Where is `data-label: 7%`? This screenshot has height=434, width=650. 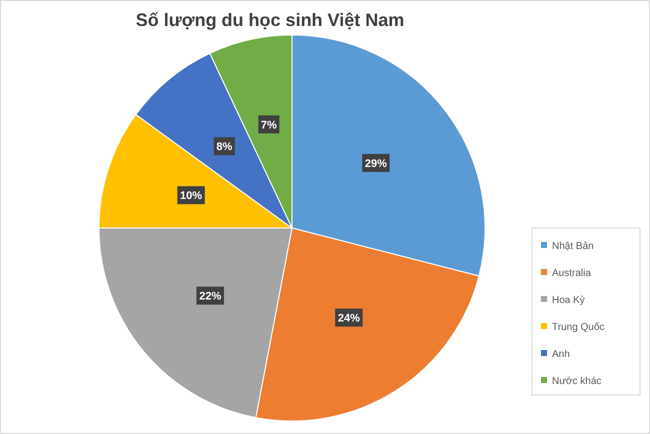 data-label: 7% is located at coordinates (269, 125).